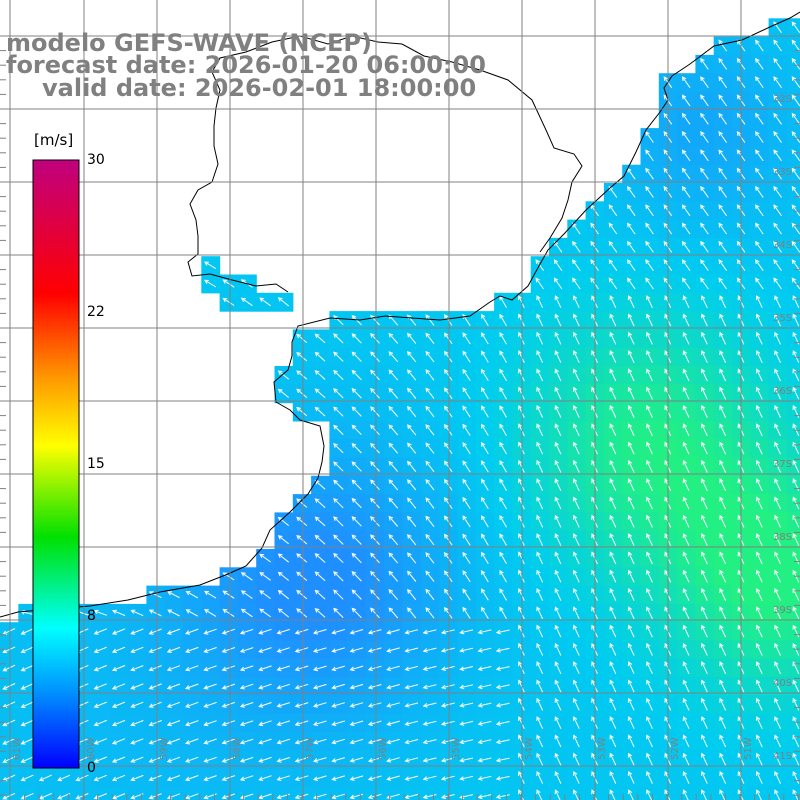 The image size is (800, 800). What do you see at coordinates (456, 748) in the screenshot?
I see `longitude-label: 55W` at bounding box center [456, 748].